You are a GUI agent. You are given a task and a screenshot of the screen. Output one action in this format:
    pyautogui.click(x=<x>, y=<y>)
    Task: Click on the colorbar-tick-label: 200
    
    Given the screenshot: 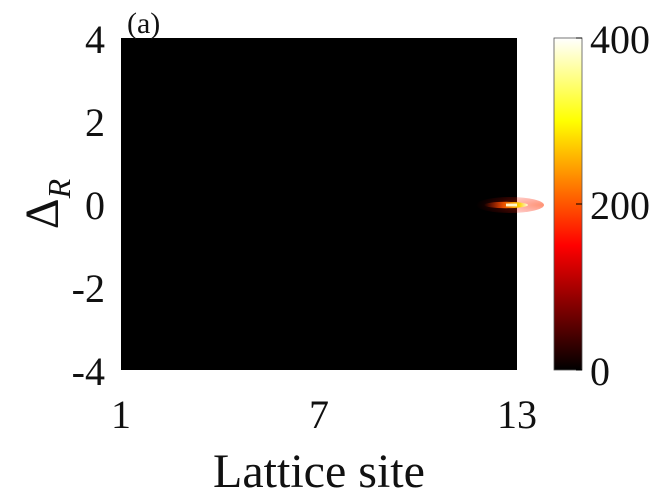 What is the action you would take?
    pyautogui.click(x=620, y=205)
    